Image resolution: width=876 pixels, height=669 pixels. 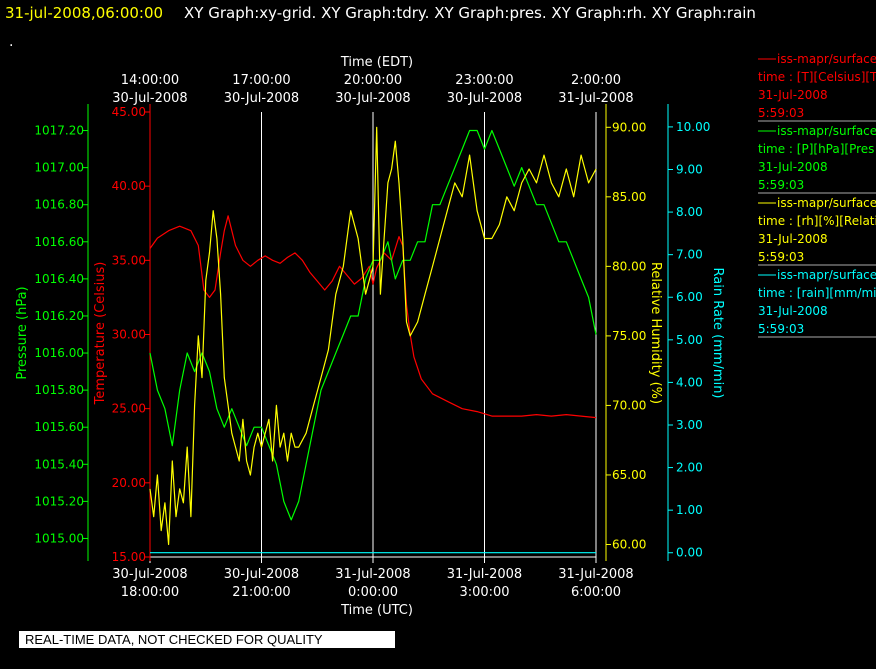 What do you see at coordinates (59, 131) in the screenshot?
I see `pressure-tick-label: 1017.20` at bounding box center [59, 131].